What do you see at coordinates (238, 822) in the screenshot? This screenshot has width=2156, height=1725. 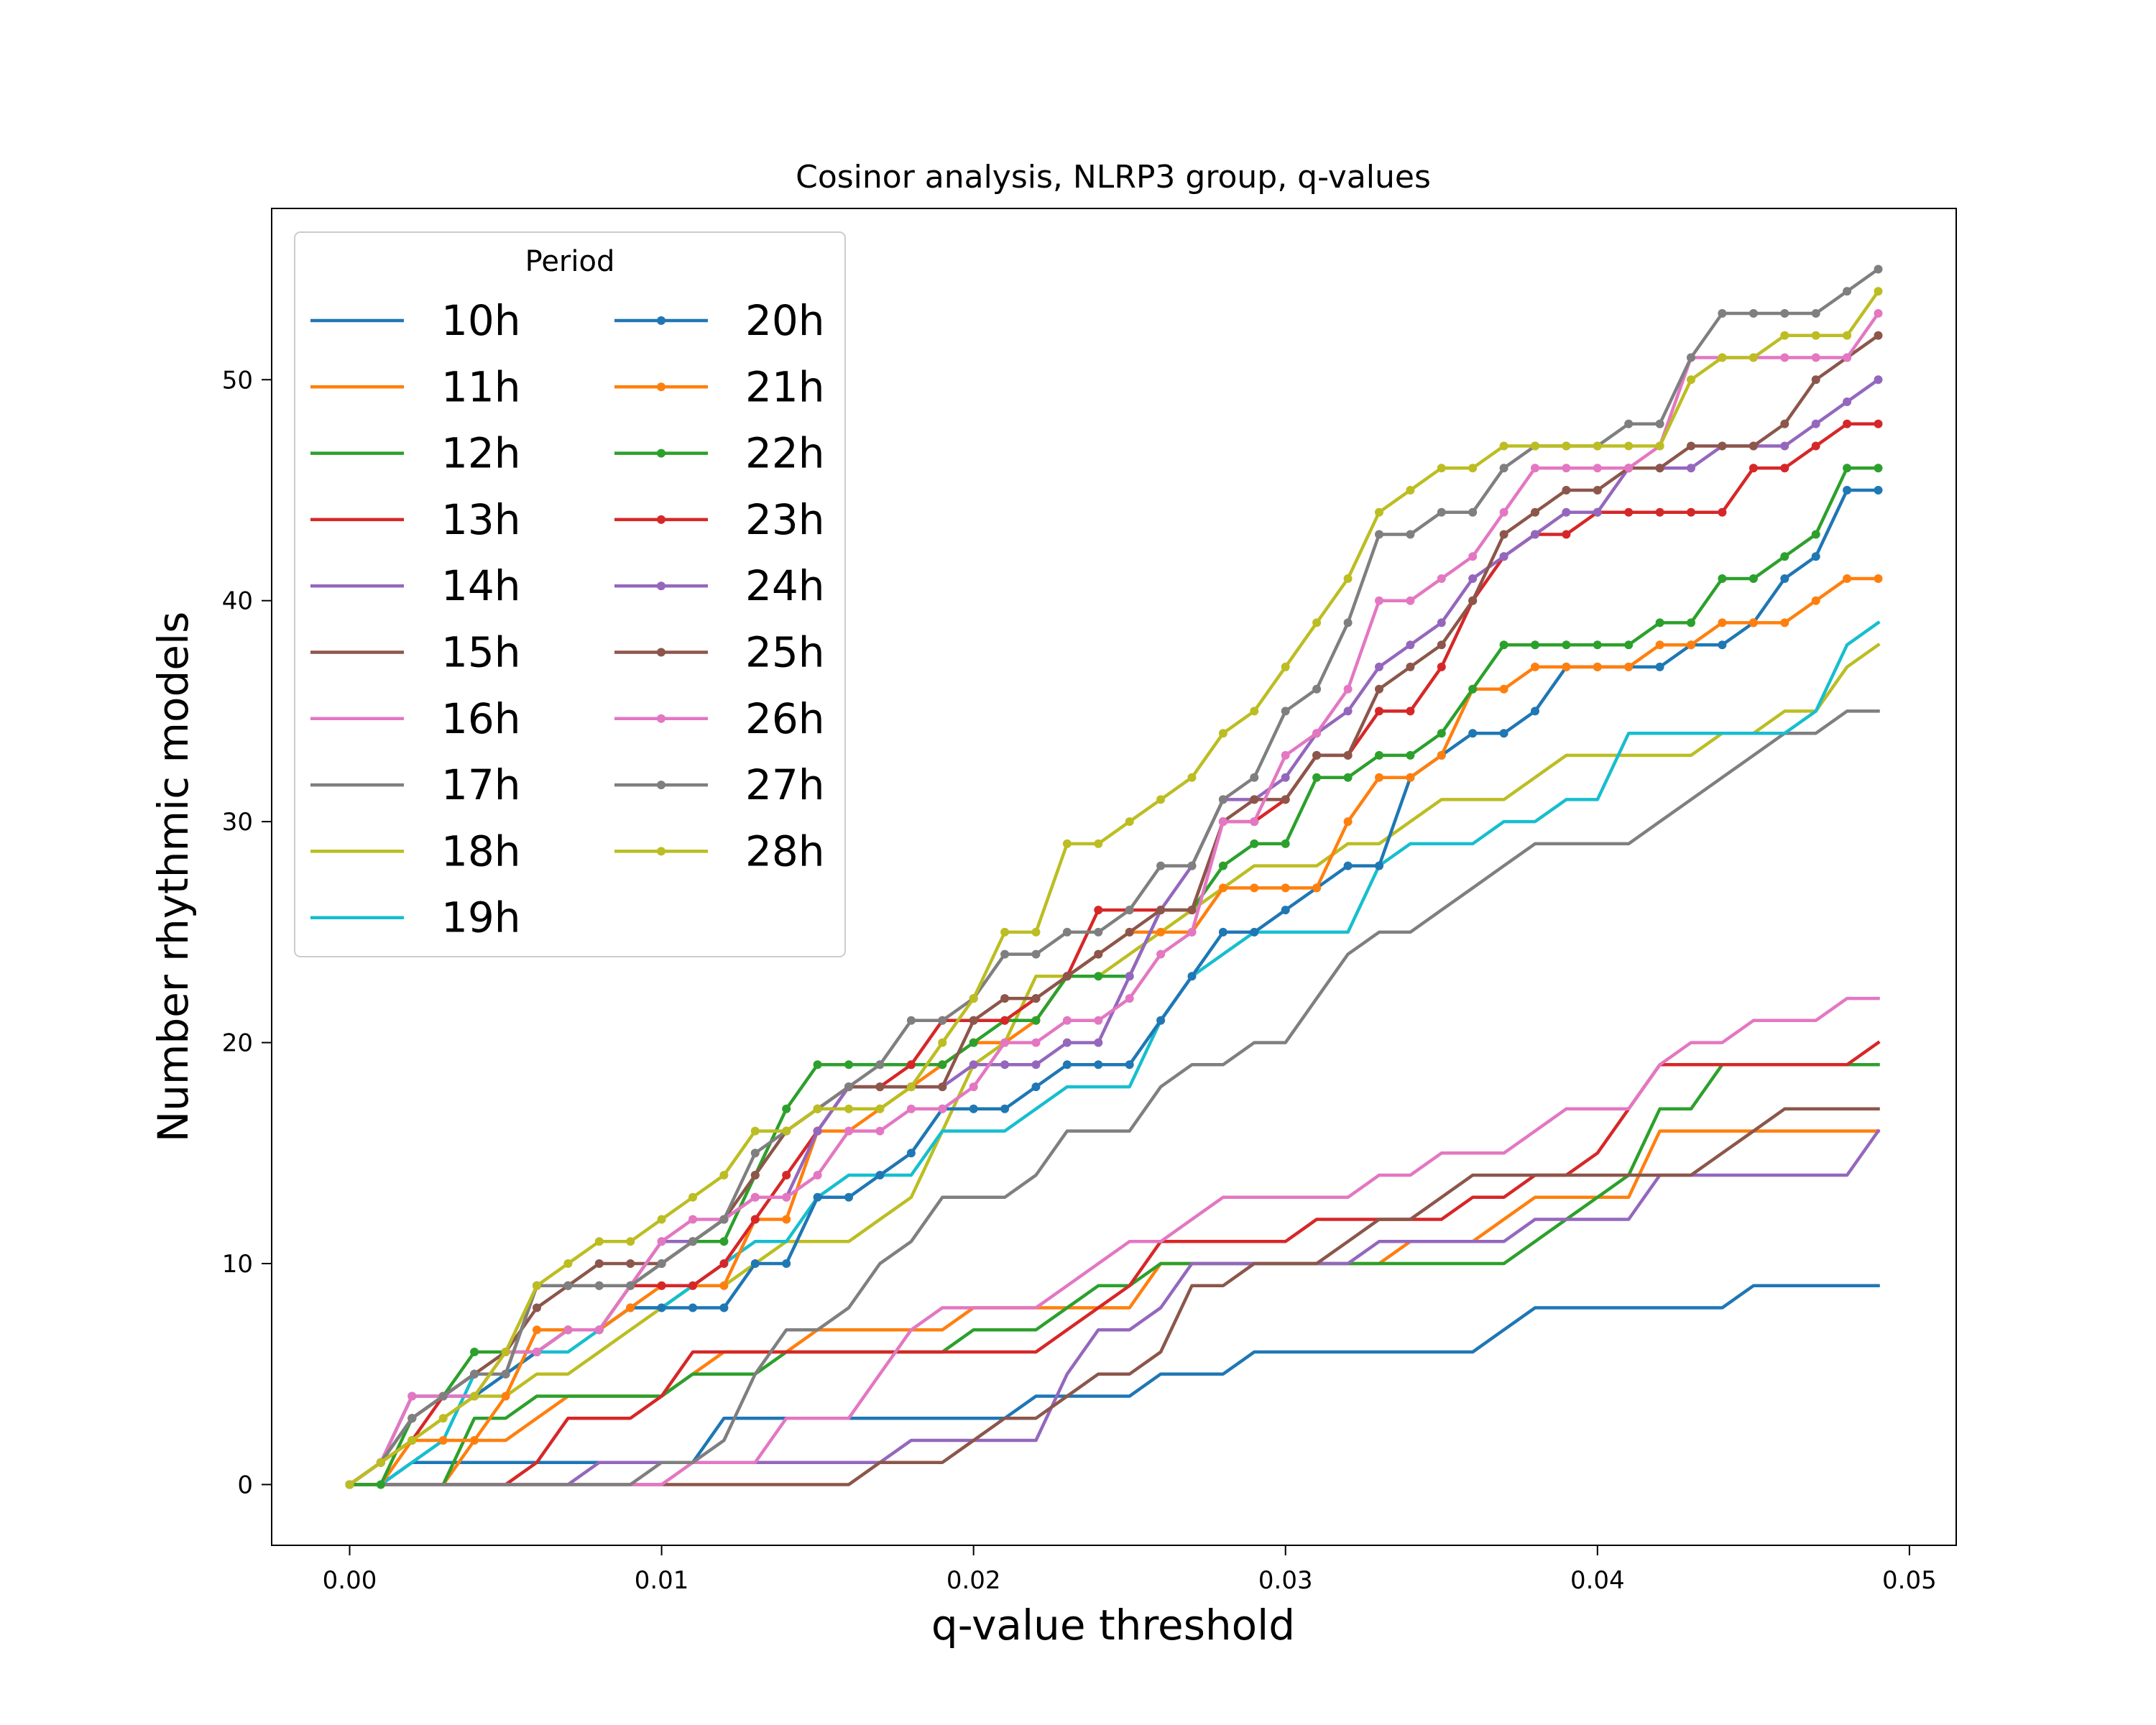 I see `y-tick-label: 30` at bounding box center [238, 822].